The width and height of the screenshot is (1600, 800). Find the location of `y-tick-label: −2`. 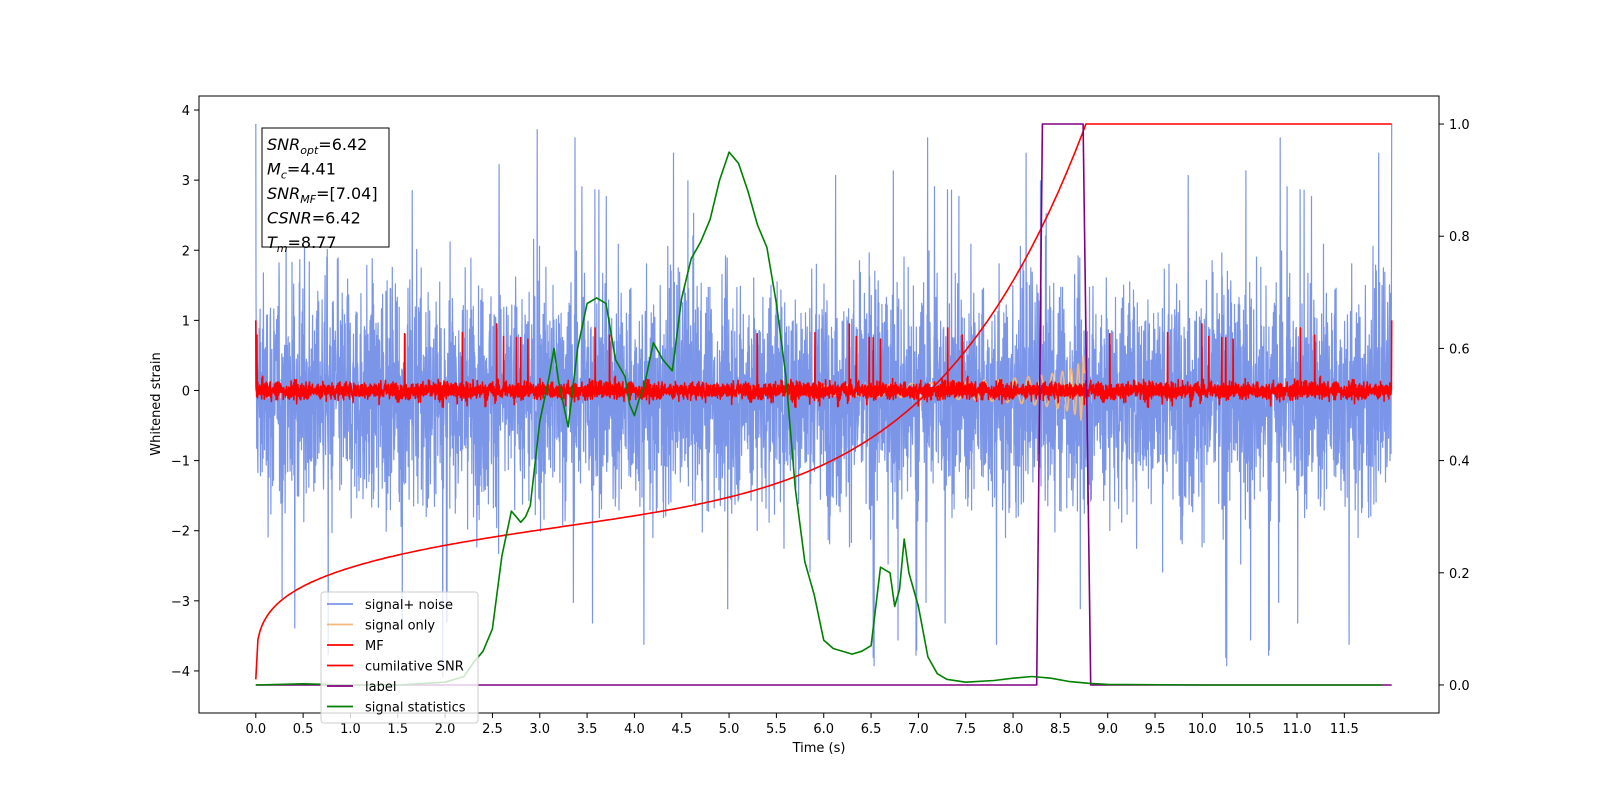

y-tick-label: −2 is located at coordinates (180, 532).